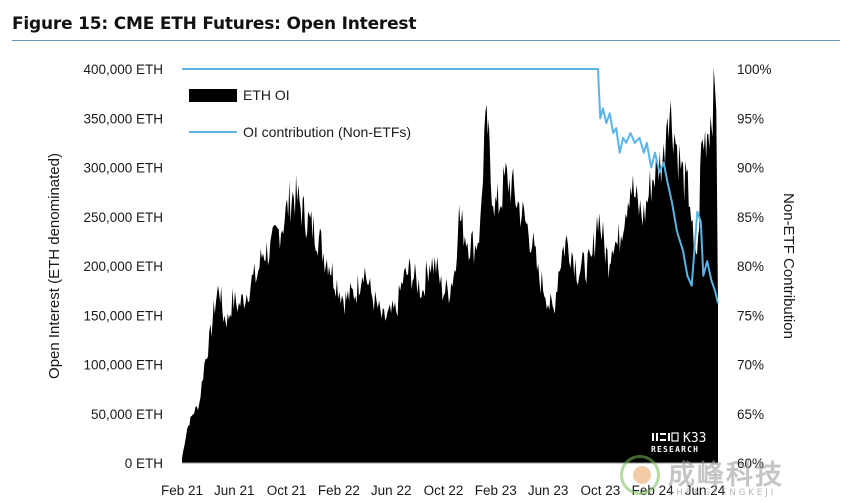 This screenshot has height=503, width=859. Describe the element at coordinates (750, 315) in the screenshot. I see `y-right-tick-label: 75%` at that location.